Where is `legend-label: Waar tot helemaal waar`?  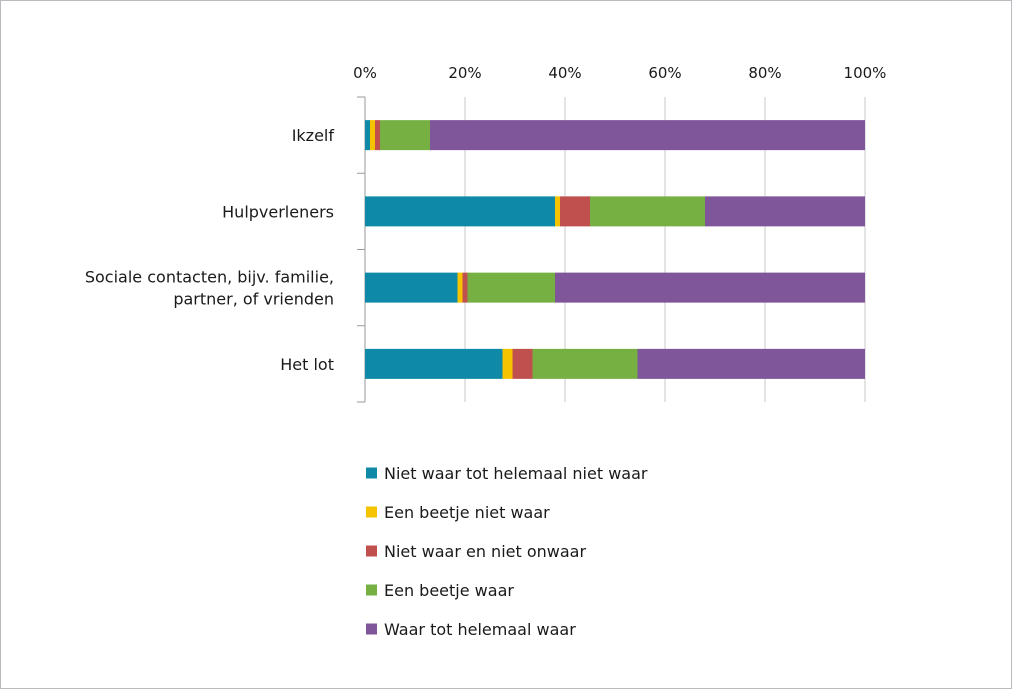 legend-label: Waar tot helemaal waar is located at coordinates (480, 629).